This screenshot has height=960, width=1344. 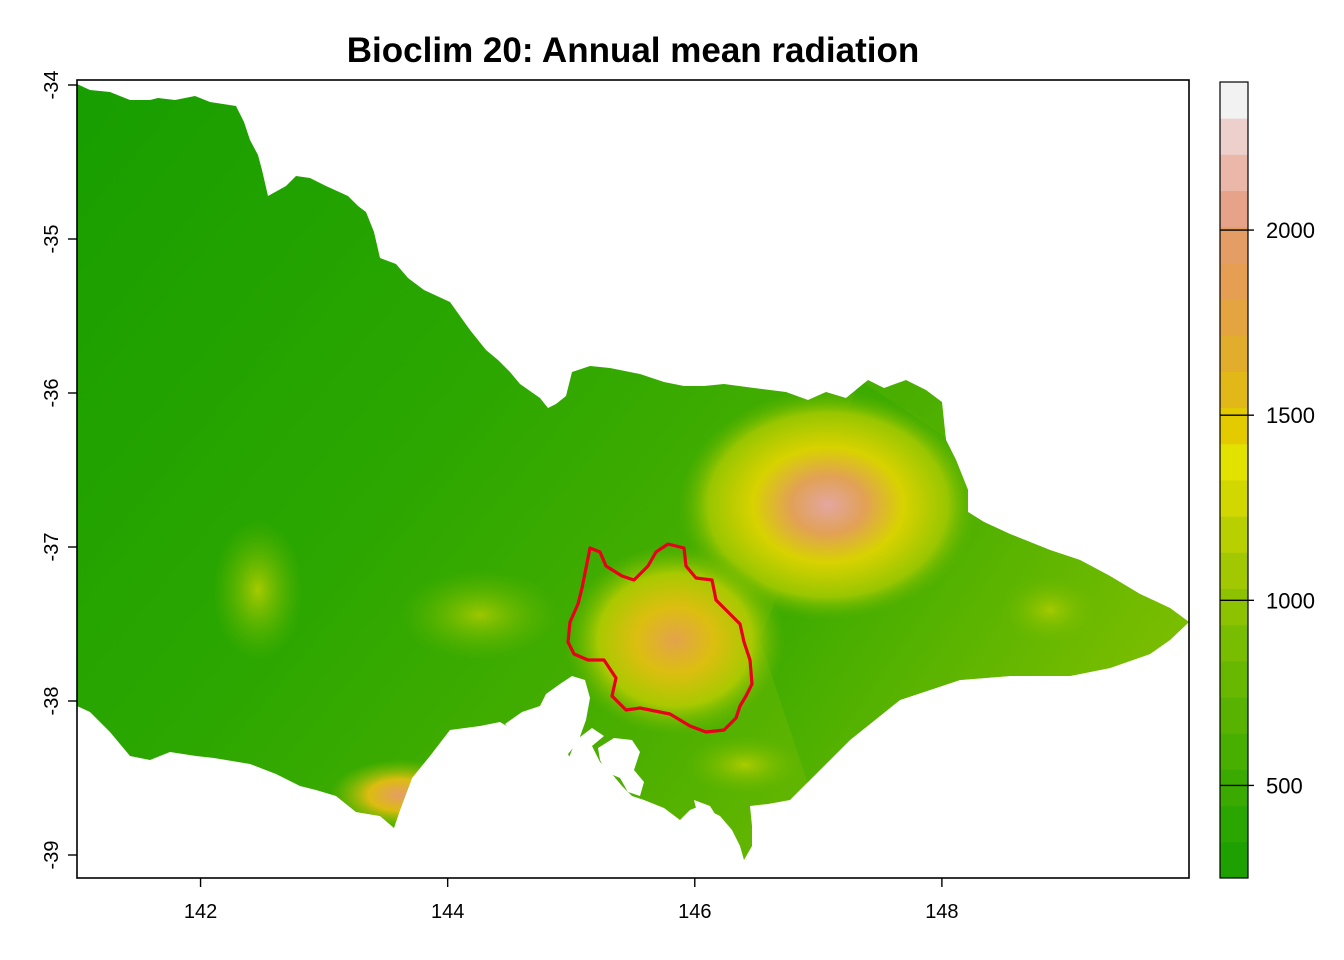 What do you see at coordinates (1050, 610) in the screenshot?
I see `east-gippsland-region` at bounding box center [1050, 610].